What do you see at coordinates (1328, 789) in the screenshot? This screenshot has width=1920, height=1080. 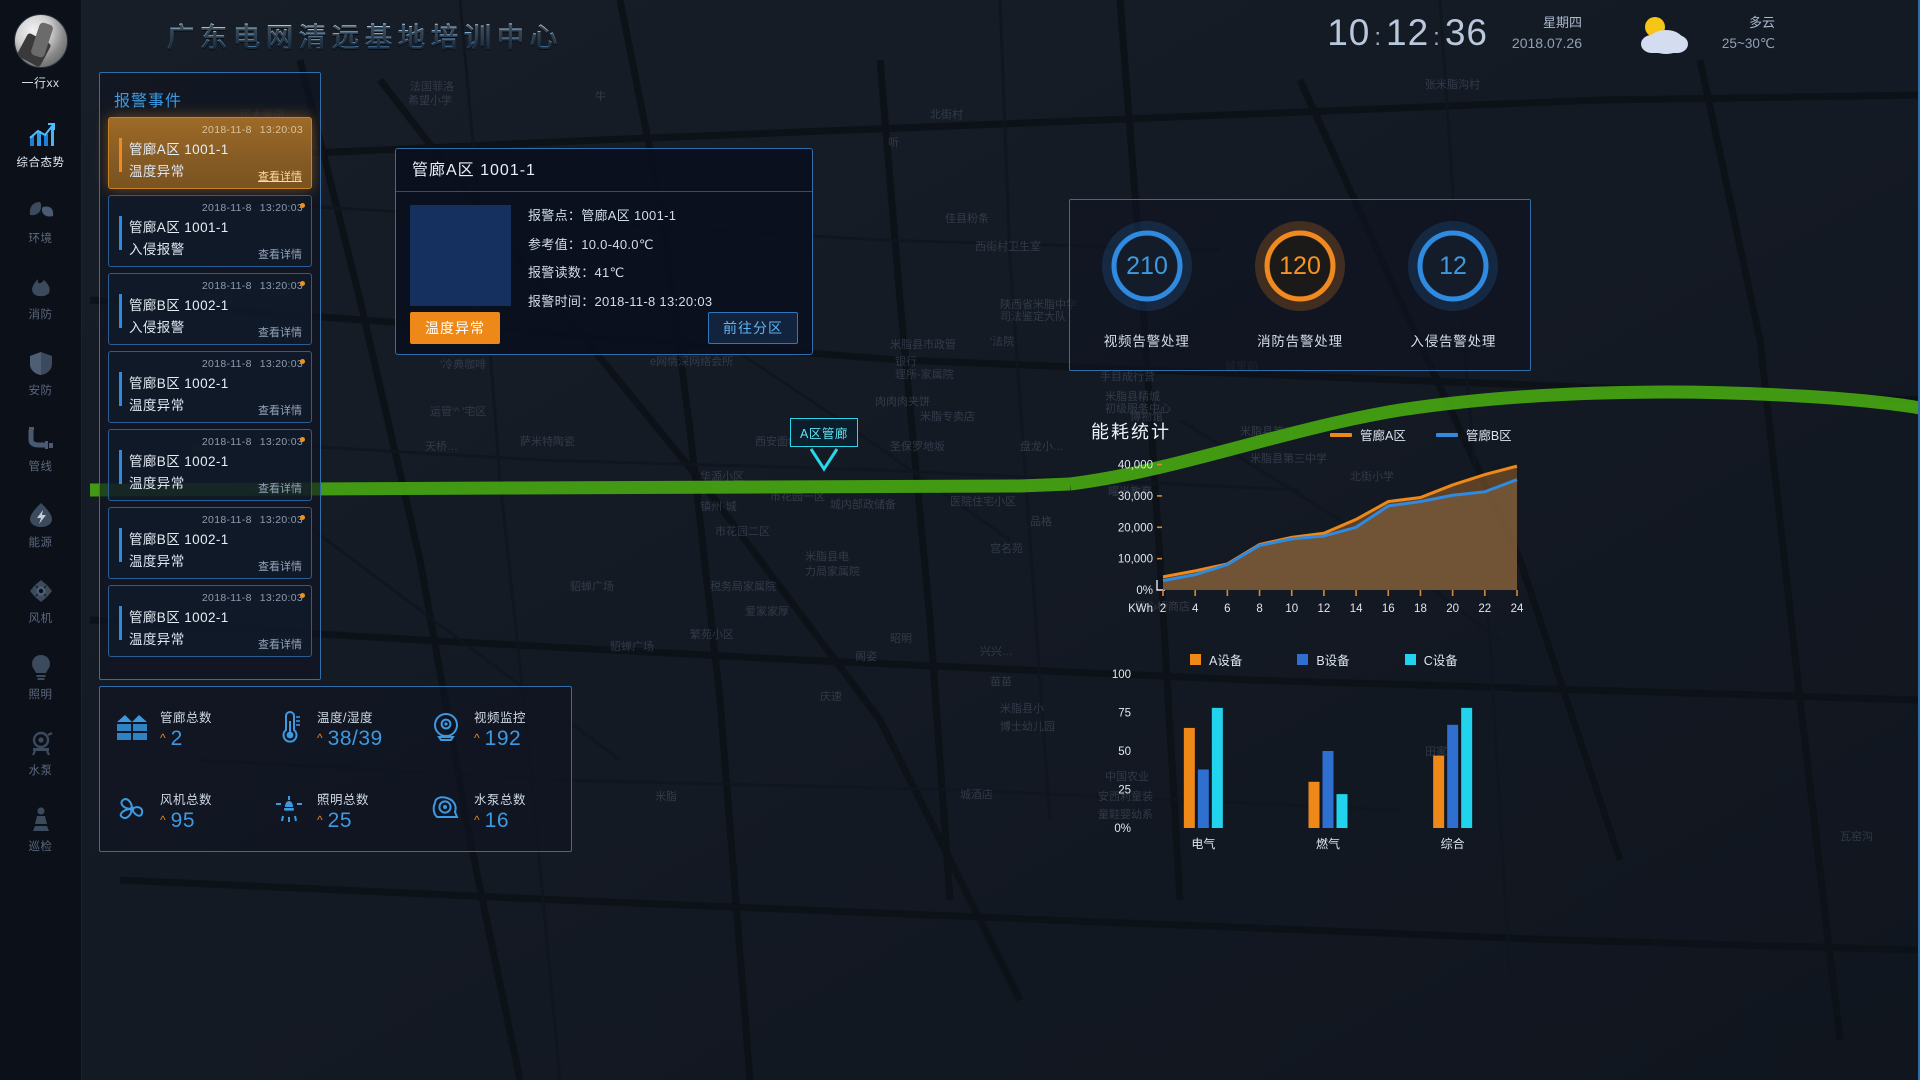 I see `bar` at bounding box center [1328, 789].